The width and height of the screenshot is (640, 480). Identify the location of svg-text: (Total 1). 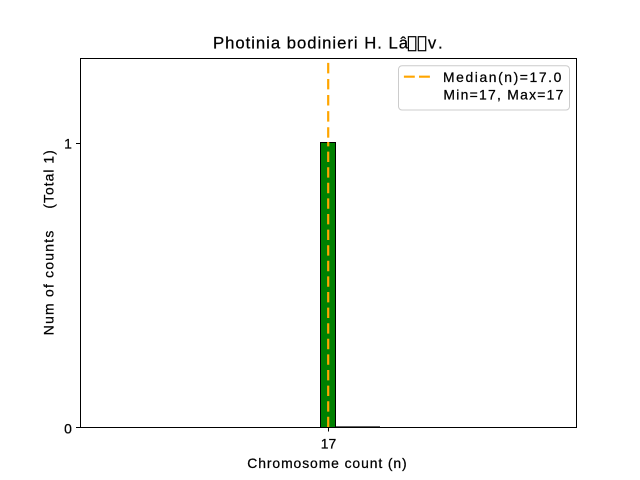
(49, 179).